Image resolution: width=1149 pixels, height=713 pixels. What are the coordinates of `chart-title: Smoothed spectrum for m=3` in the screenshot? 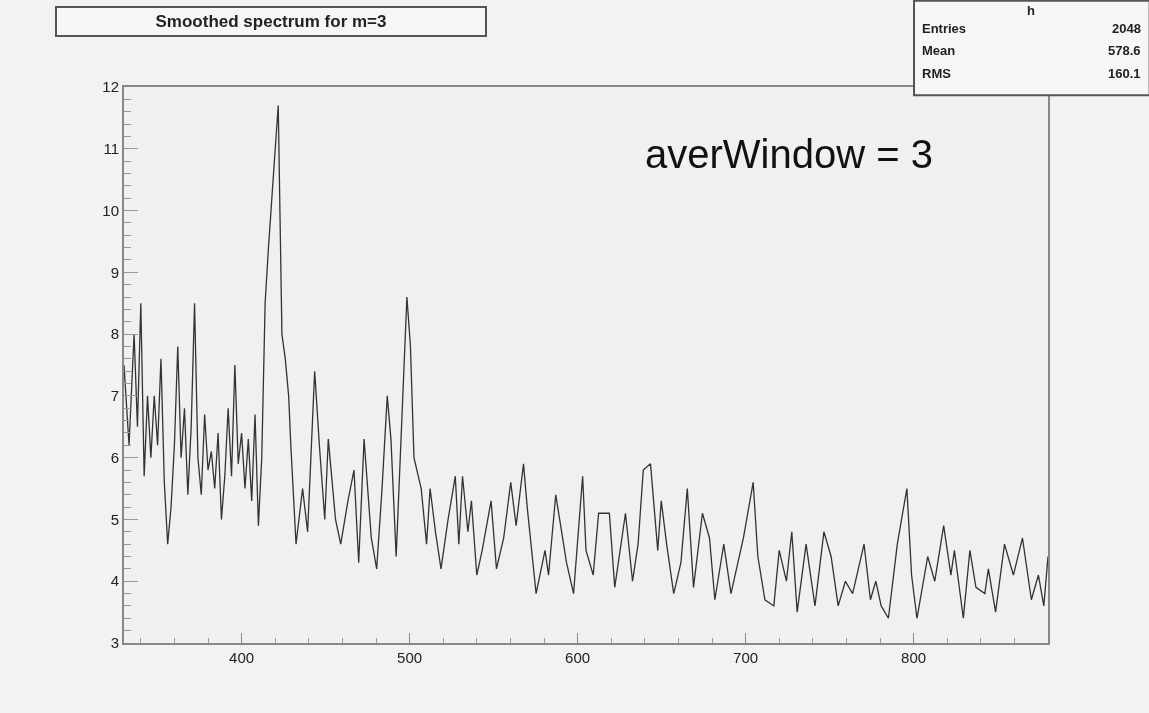 It's located at (271, 21).